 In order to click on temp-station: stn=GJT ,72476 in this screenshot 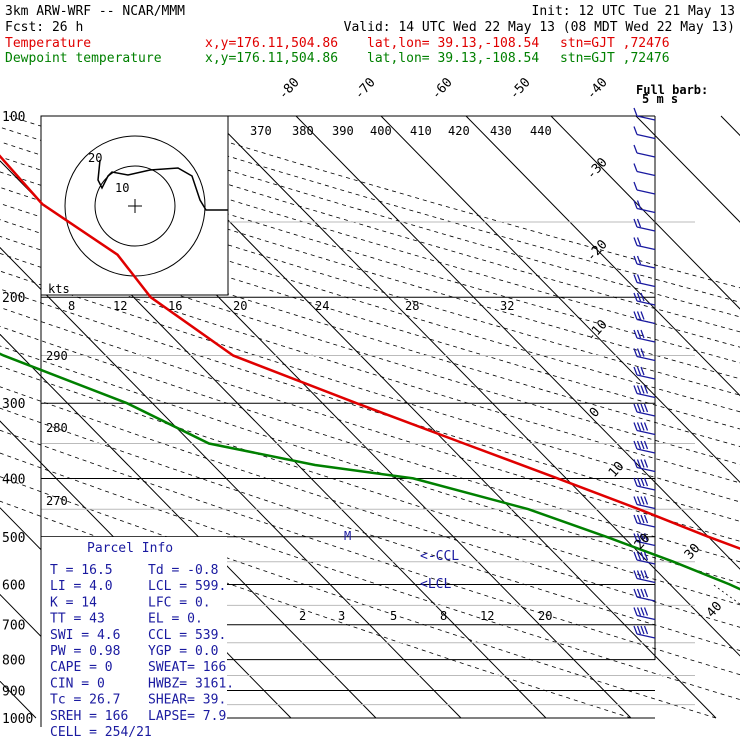, I will do `click(615, 43)`.